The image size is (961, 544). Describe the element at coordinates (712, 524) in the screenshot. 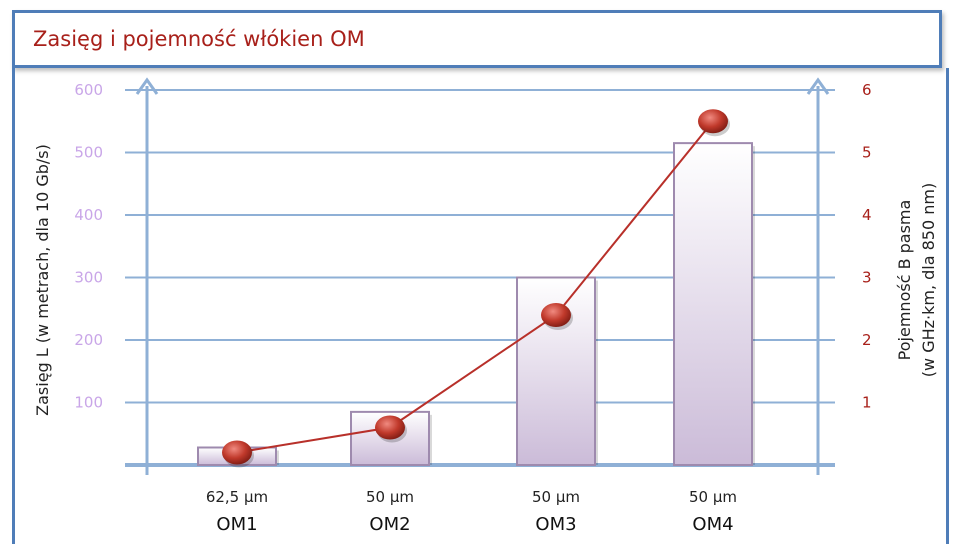

I see `category-label: OM4` at that location.